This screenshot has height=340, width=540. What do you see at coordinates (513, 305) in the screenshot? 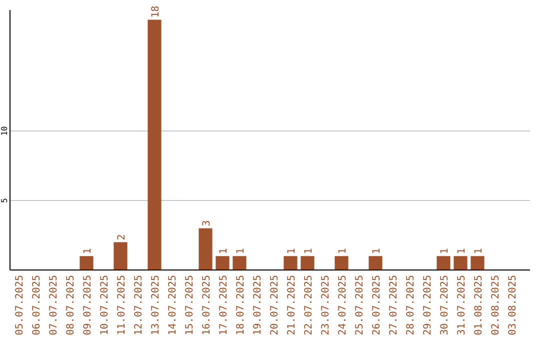
I see `x-tick-label: 03.08.2025` at bounding box center [513, 305].